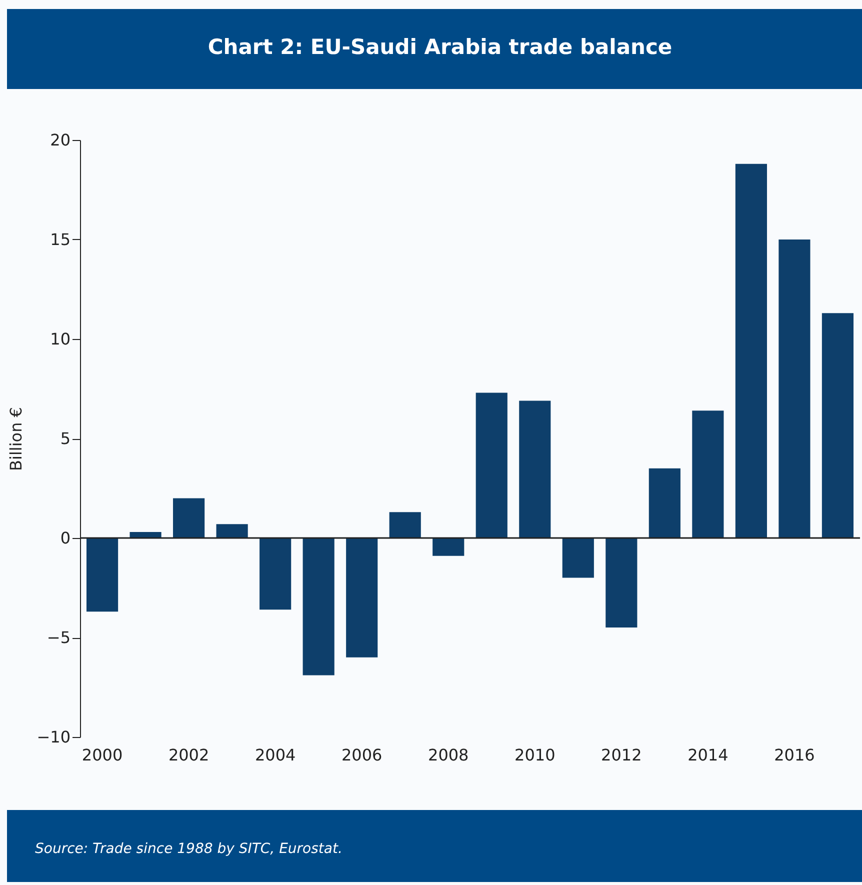 The width and height of the screenshot is (862, 885). What do you see at coordinates (188, 849) in the screenshot?
I see `source-note: Source: Trade since 1988 by SITC, Eurostat.` at bounding box center [188, 849].